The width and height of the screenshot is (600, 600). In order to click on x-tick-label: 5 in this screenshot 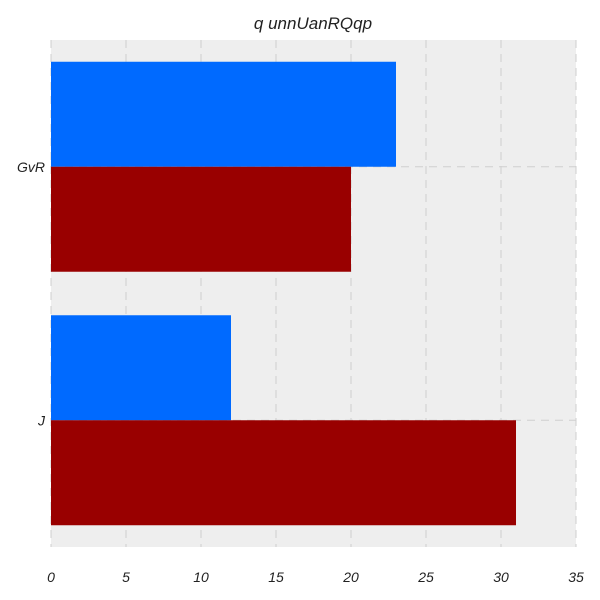, I will do `click(126, 577)`.